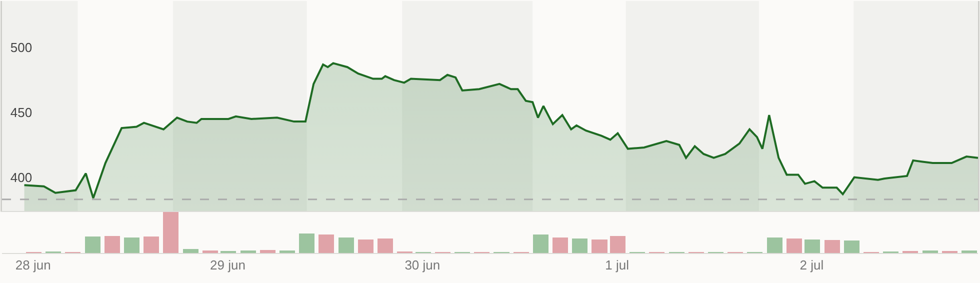  I want to click on x-tick-label: 30 jun, so click(422, 265).